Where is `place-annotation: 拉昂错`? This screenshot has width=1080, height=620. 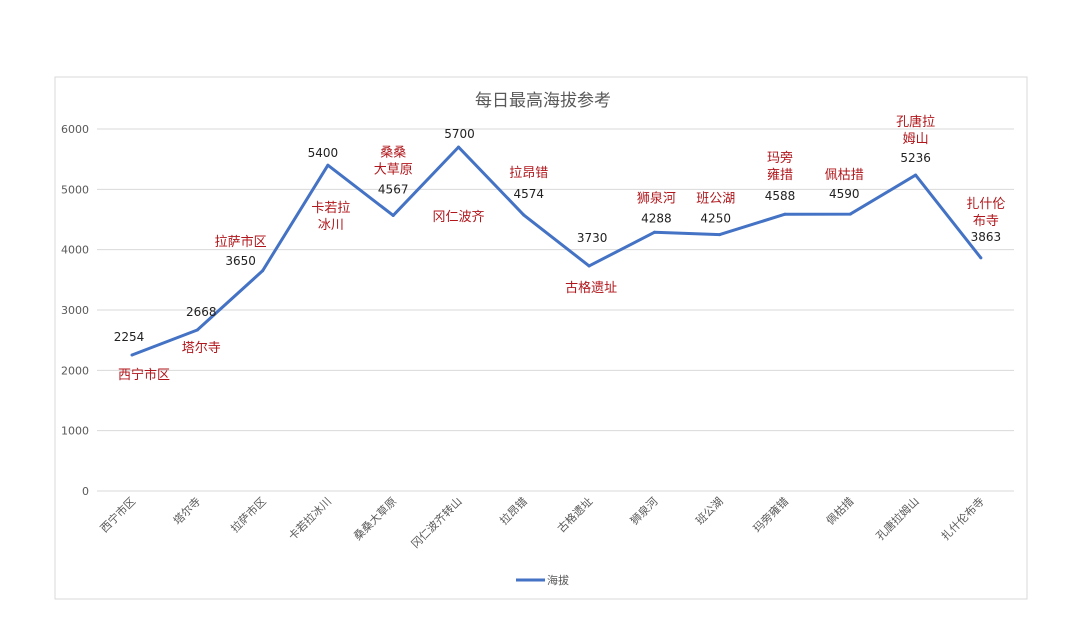
place-annotation: 拉昂错 is located at coordinates (528, 173).